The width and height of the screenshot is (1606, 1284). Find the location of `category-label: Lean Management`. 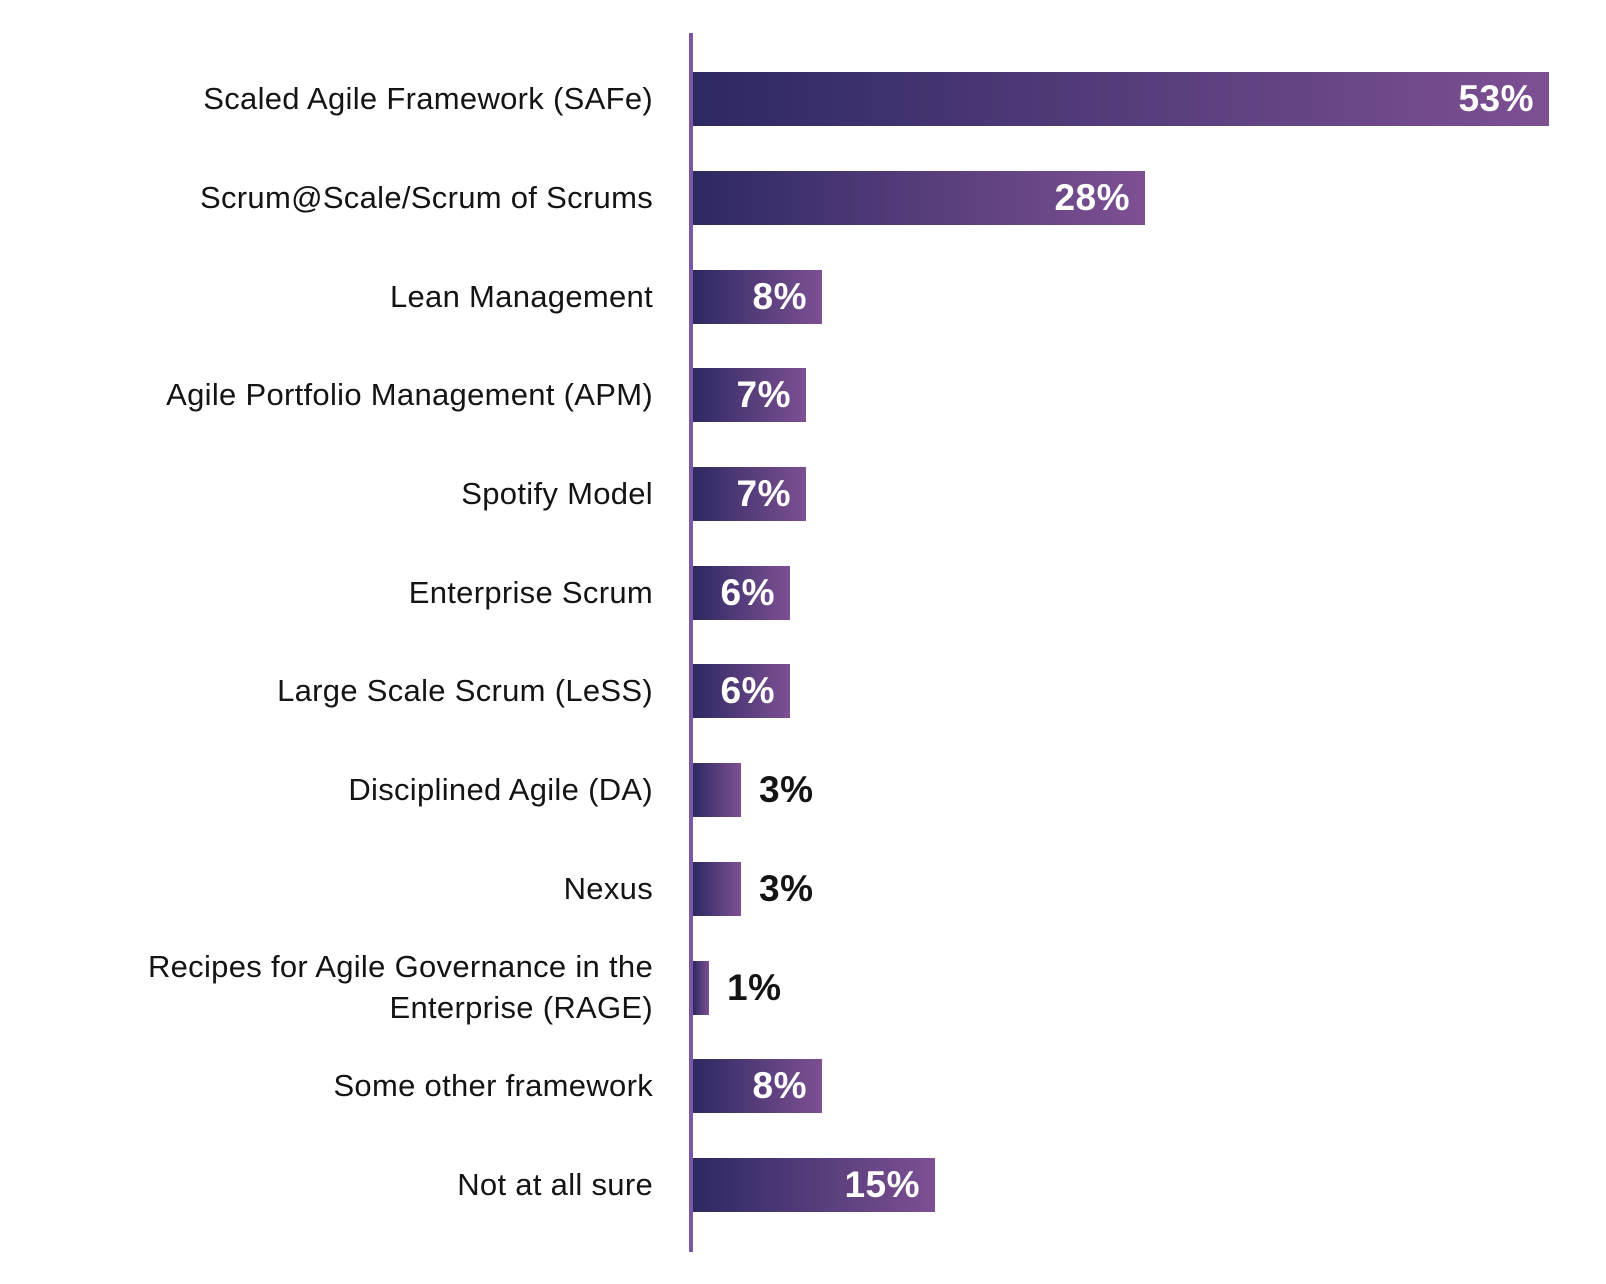

category-label: Lean Management is located at coordinates (521, 296).